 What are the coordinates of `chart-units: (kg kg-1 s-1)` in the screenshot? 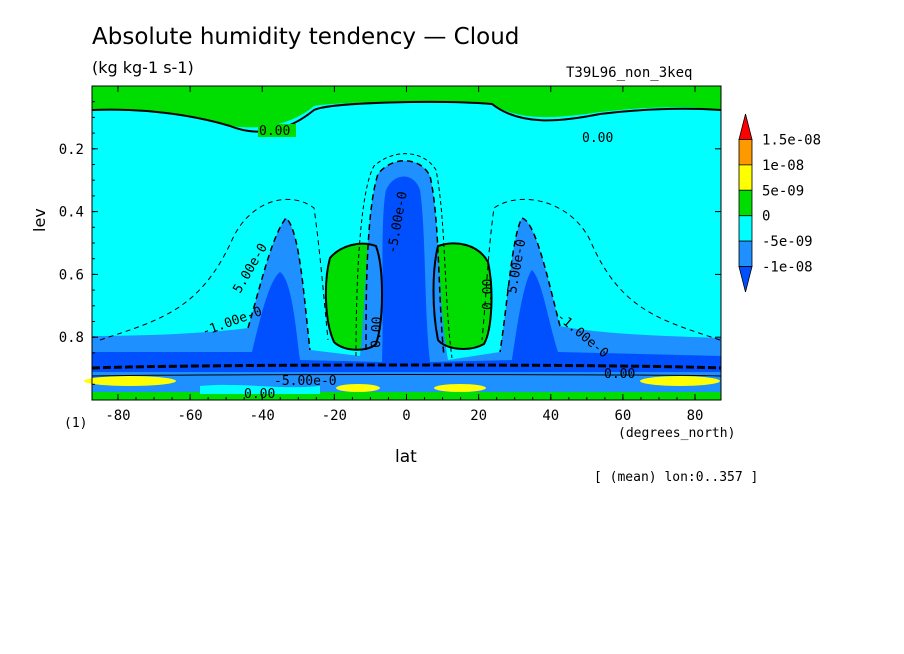 It's located at (143, 67).